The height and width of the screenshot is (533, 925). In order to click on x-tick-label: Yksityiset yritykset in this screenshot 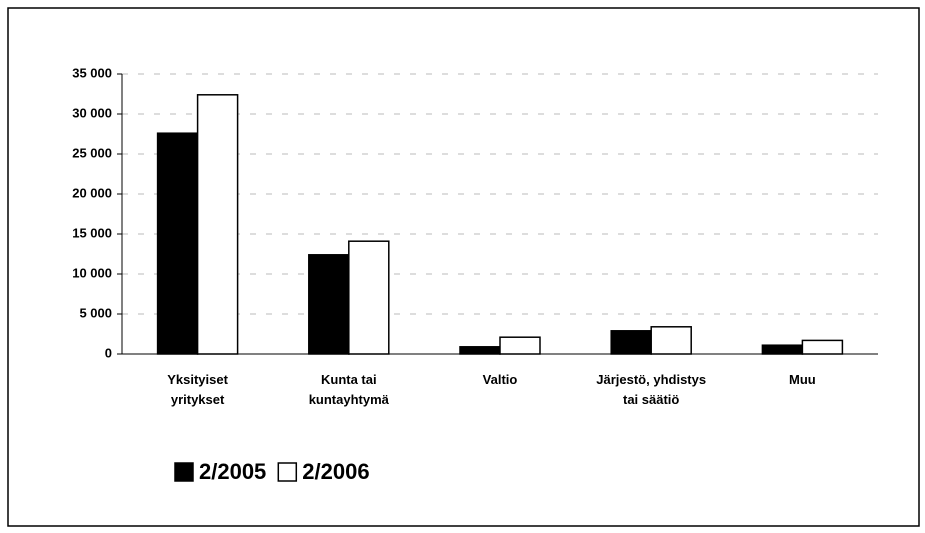, I will do `click(197, 389)`.